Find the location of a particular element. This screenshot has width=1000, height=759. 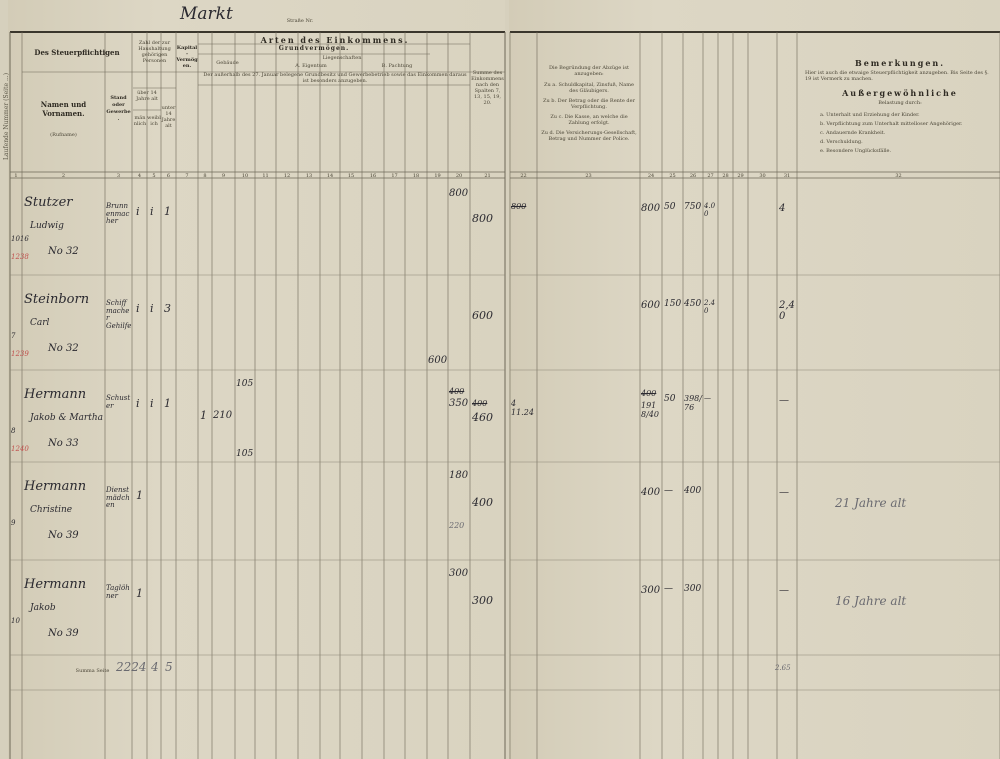

street-label: Straße Nr. is located at coordinates (300, 21).